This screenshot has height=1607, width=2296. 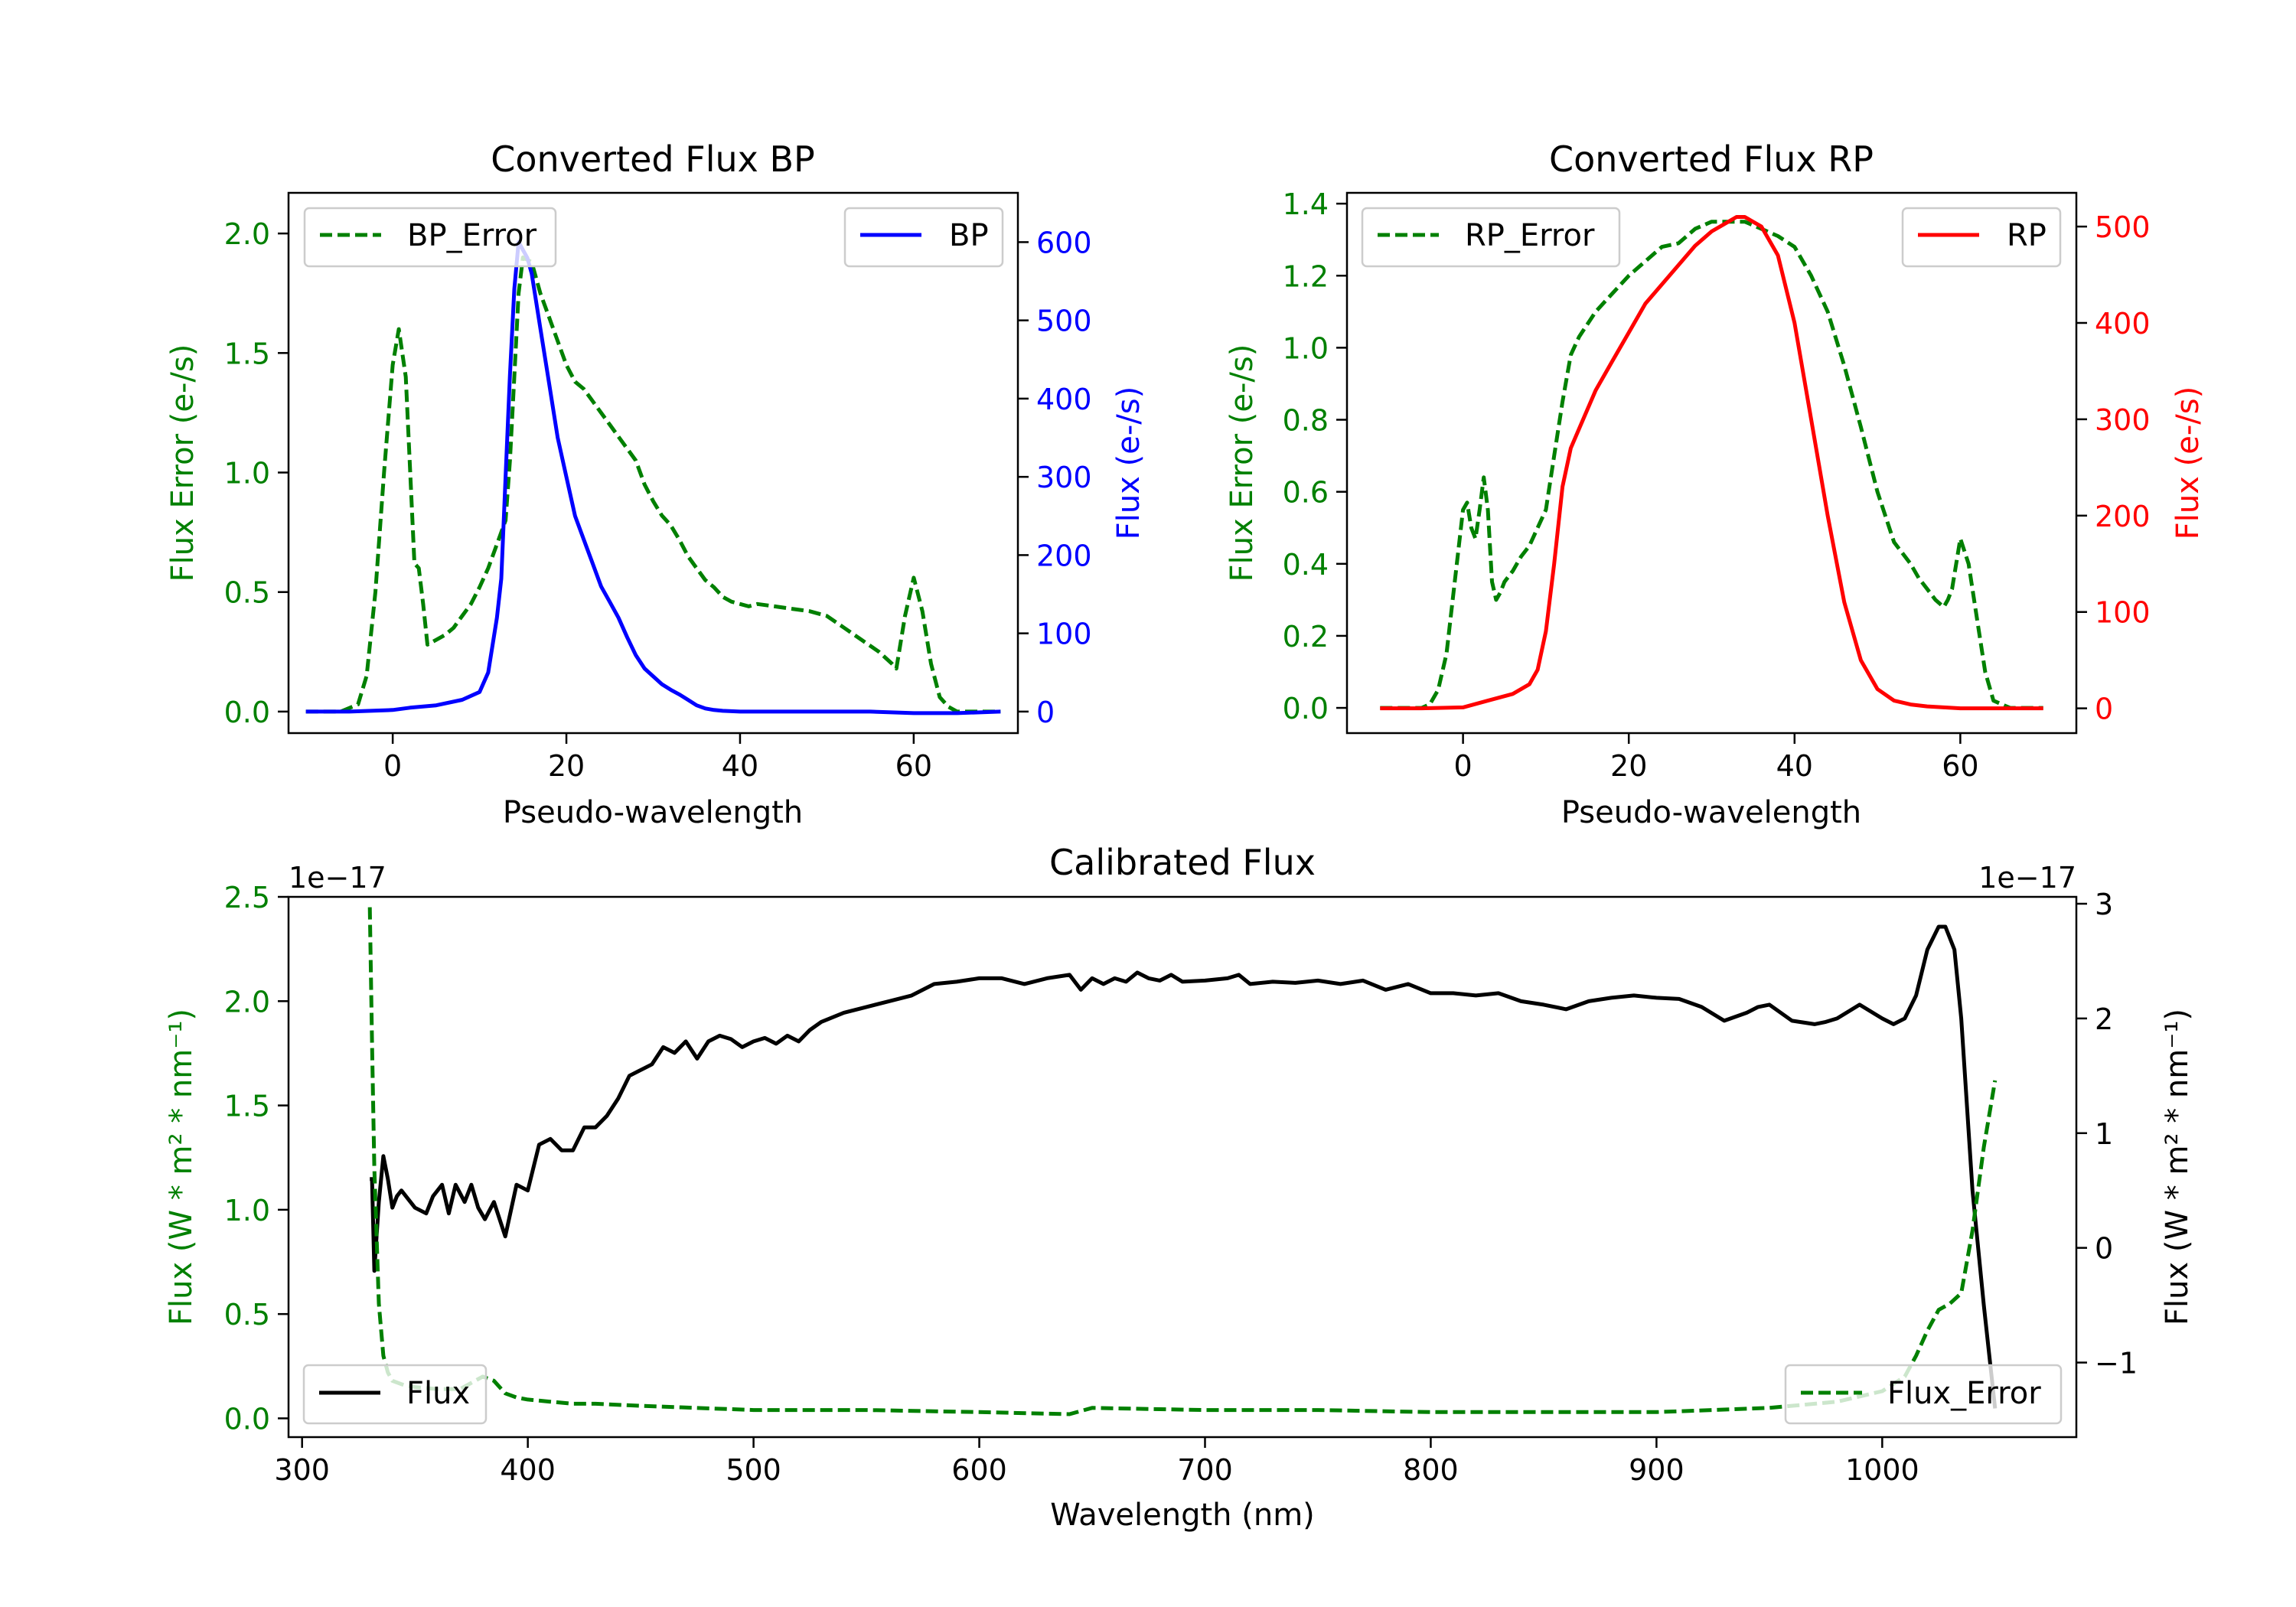 I want to click on bp-right-tick-label: 500, so click(x=1064, y=321).